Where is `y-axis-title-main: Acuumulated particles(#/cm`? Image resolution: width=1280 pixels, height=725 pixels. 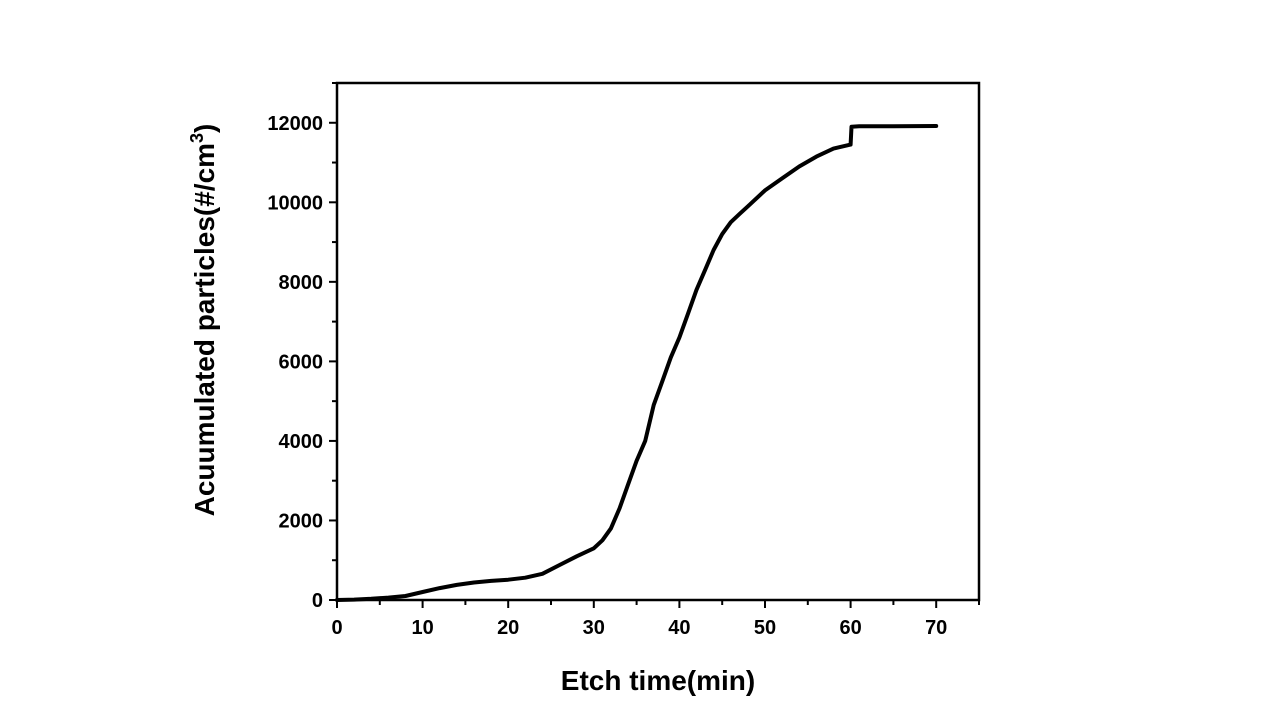
y-axis-title-main: Acuumulated particles(#/cm is located at coordinates (204, 329).